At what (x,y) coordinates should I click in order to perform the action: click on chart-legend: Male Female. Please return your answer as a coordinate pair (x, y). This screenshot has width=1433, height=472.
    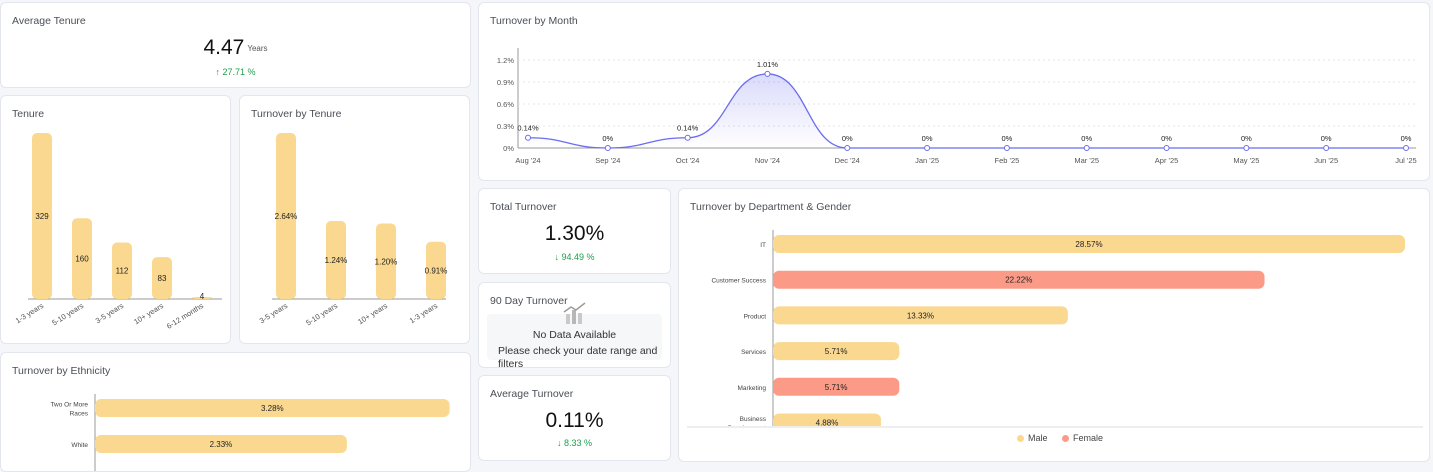
    Looking at the image, I should click on (1054, 438).